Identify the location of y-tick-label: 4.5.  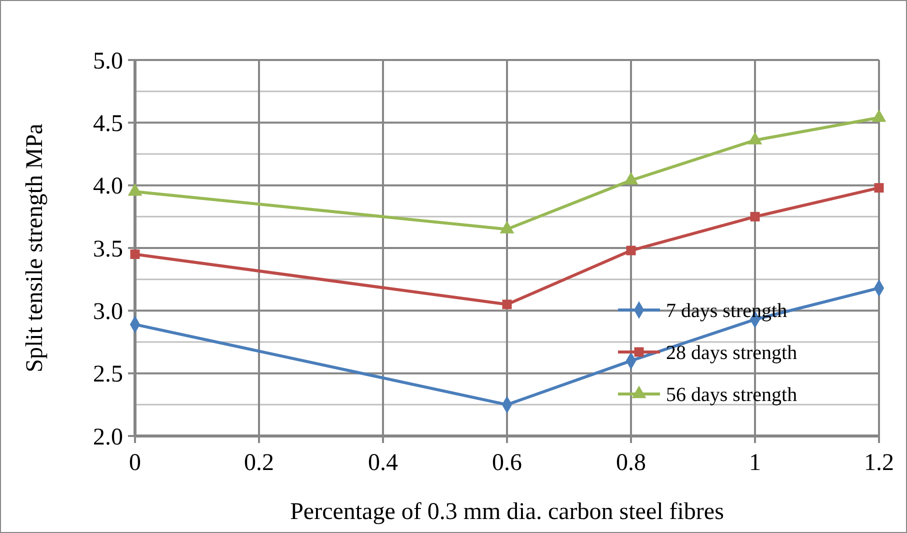
(108, 124).